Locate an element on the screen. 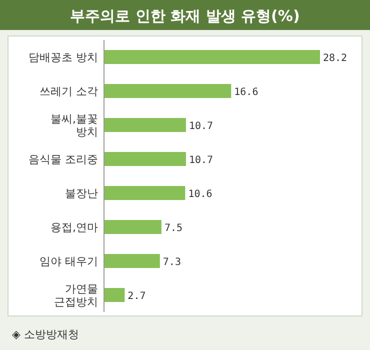  data-label: 7.5 is located at coordinates (173, 228).